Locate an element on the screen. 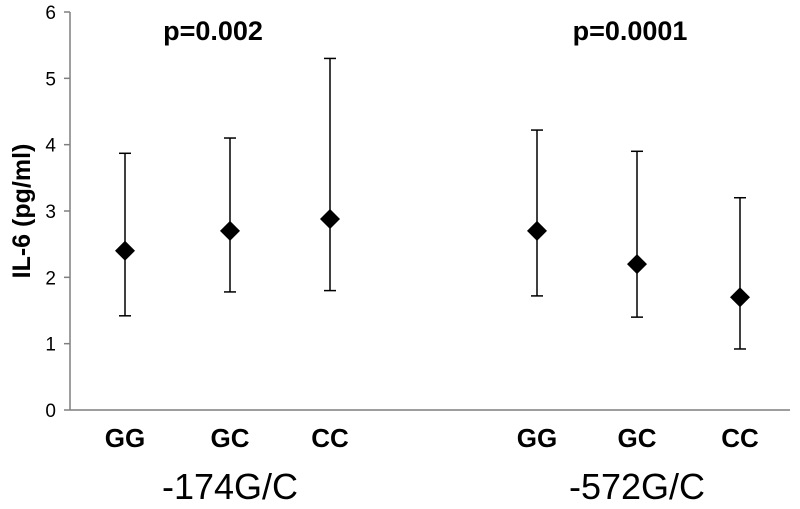 The image size is (800, 509). y-axis-label: IL-6 (pg/ml) is located at coordinates (22, 211).